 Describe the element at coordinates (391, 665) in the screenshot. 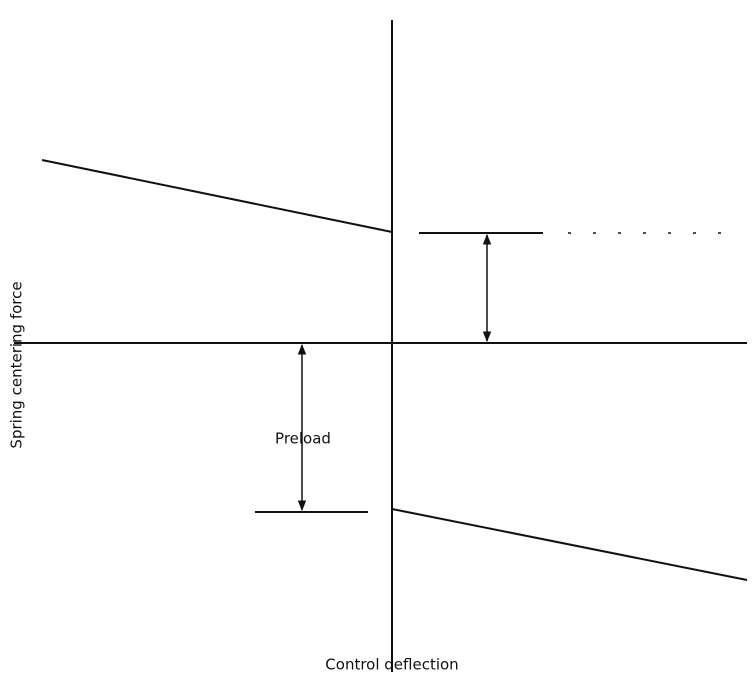

I see `x-axis-label: Control deflection` at that location.